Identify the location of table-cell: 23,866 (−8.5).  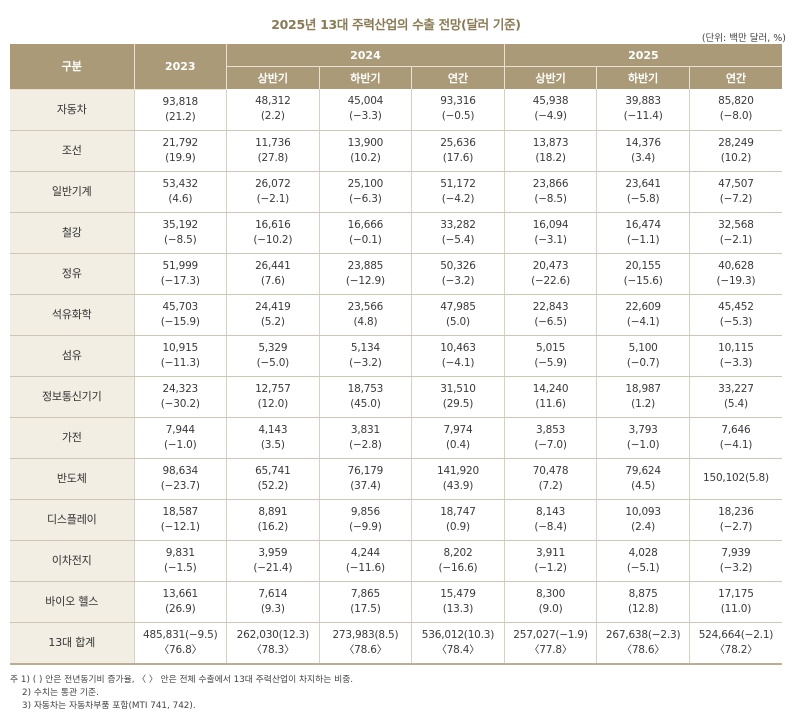
(551, 192).